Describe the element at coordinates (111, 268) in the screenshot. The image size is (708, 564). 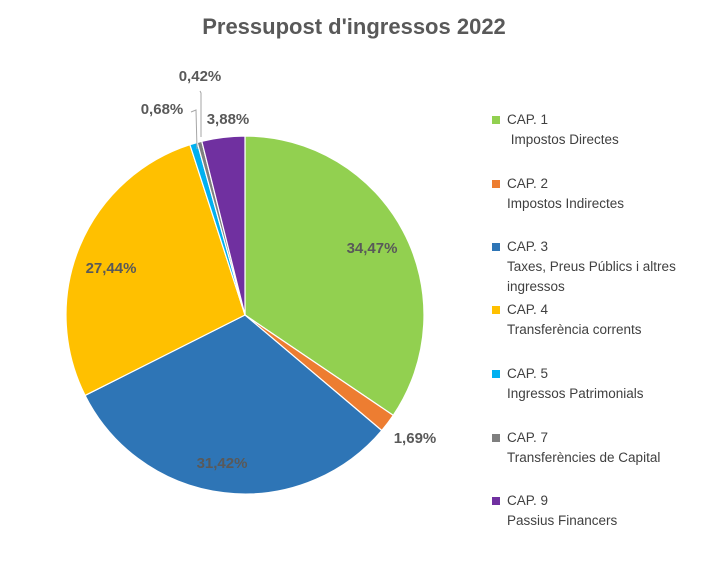
I see `data-label-cap-4: 27,44%` at that location.